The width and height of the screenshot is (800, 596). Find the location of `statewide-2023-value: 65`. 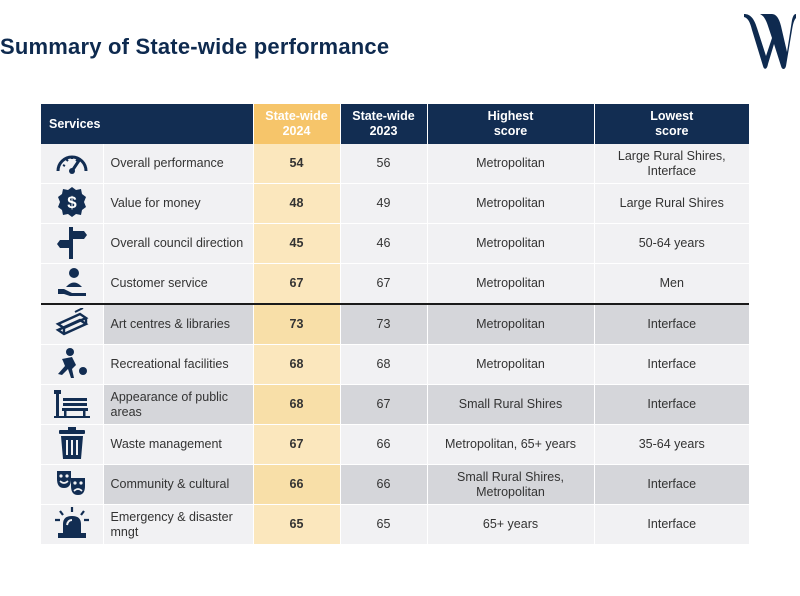

statewide-2023-value: 65 is located at coordinates (384, 524).